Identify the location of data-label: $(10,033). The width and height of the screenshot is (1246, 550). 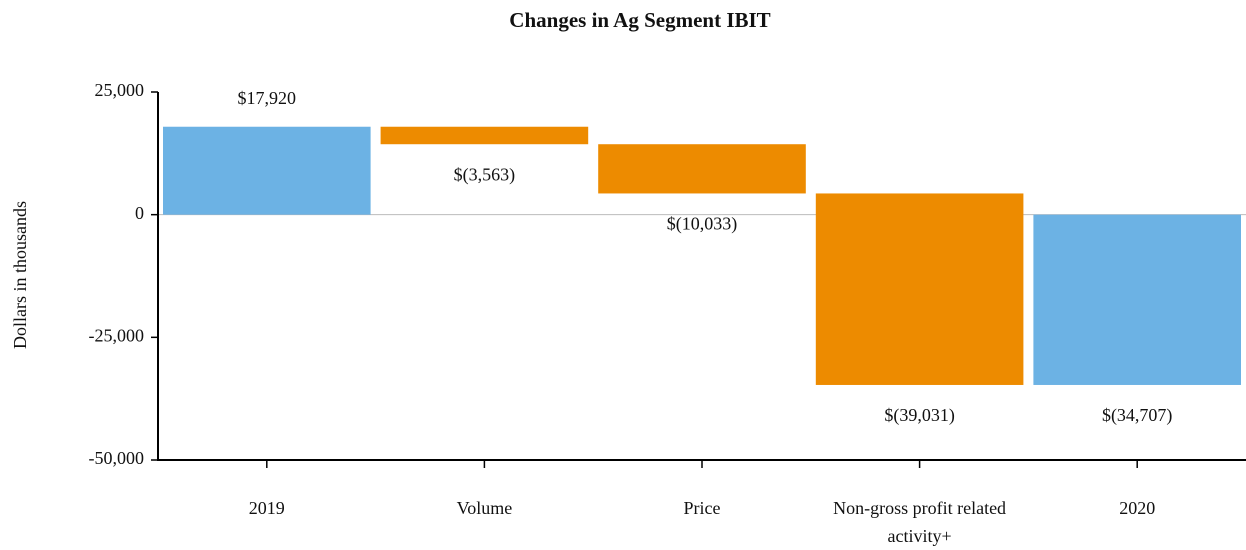
(702, 224).